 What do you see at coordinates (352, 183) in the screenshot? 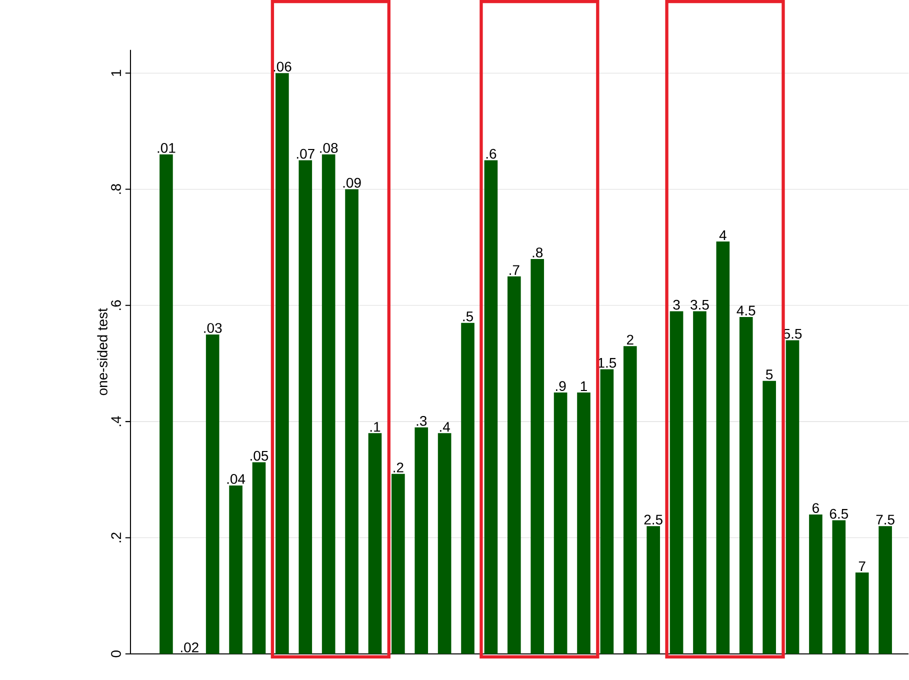
I see `x-tick-label: .09` at bounding box center [352, 183].